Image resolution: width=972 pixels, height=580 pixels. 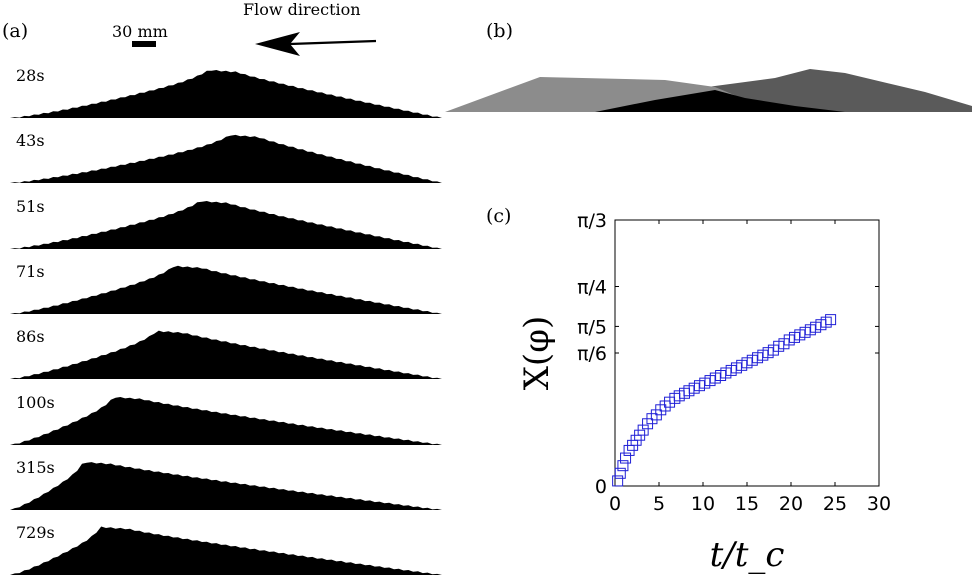 What do you see at coordinates (747, 504) in the screenshot?
I see `x-tick-label: 15` at bounding box center [747, 504].